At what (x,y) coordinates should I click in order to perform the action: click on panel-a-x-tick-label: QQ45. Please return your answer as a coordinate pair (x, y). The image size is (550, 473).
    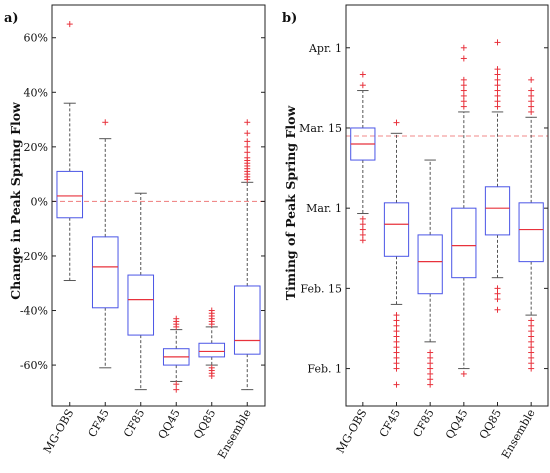
    Looking at the image, I should click on (169, 424).